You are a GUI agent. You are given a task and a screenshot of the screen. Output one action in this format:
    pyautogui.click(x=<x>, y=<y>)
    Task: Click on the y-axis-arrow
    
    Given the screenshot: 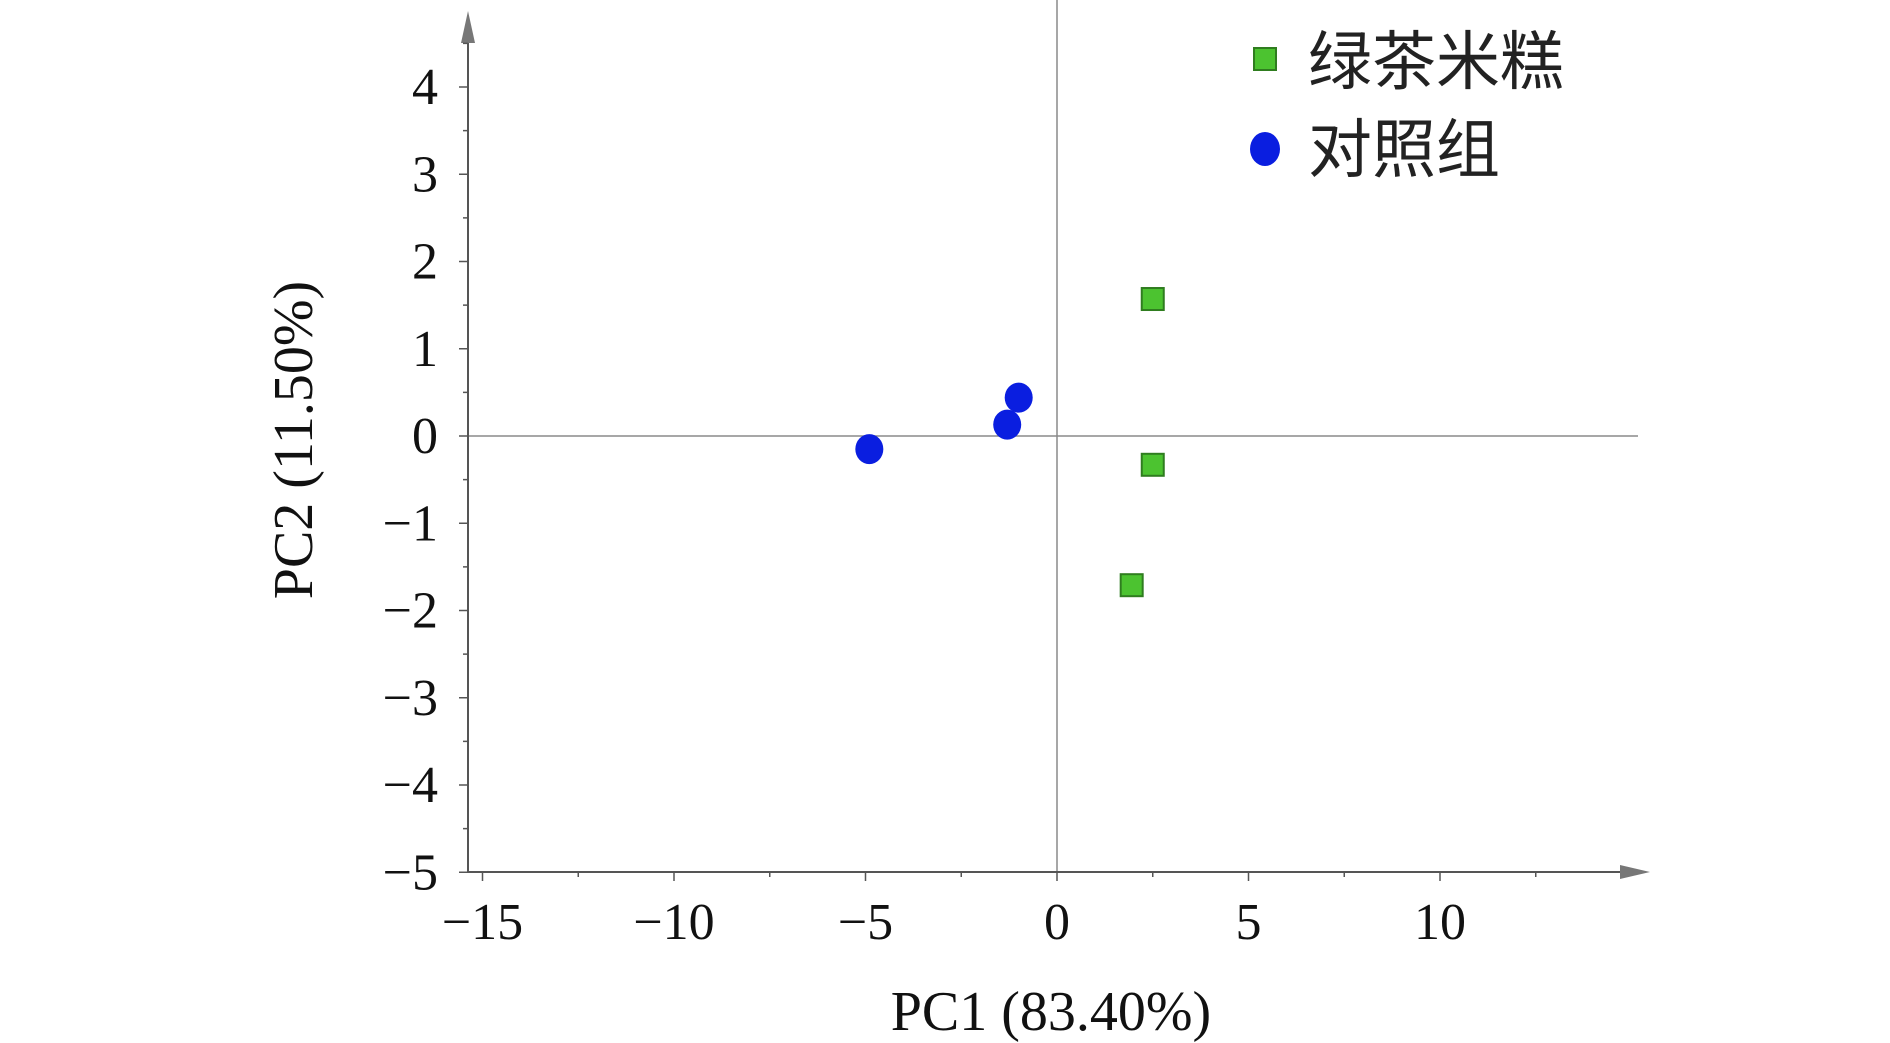 What is the action you would take?
    pyautogui.click(x=468, y=27)
    